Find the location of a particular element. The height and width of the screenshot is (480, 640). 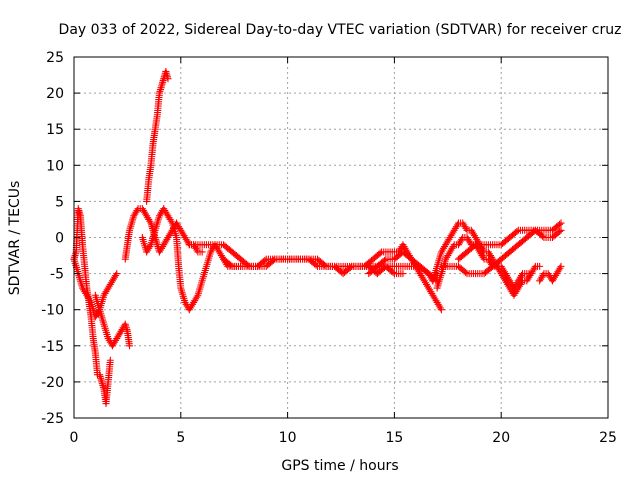

y-tick-label: -5 is located at coordinates (57, 275).